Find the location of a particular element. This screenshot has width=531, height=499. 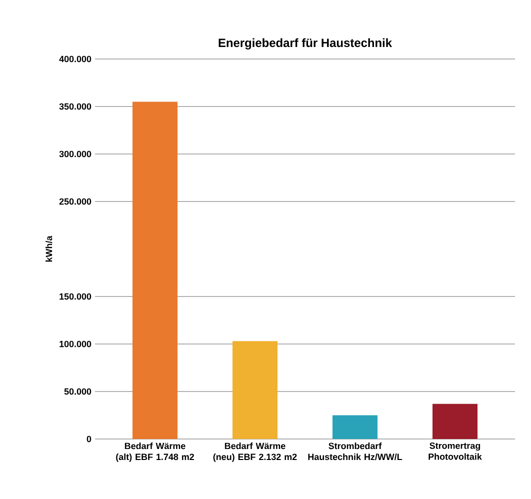

chart-title: Energiebedarf für Haustechnik is located at coordinates (305, 44).